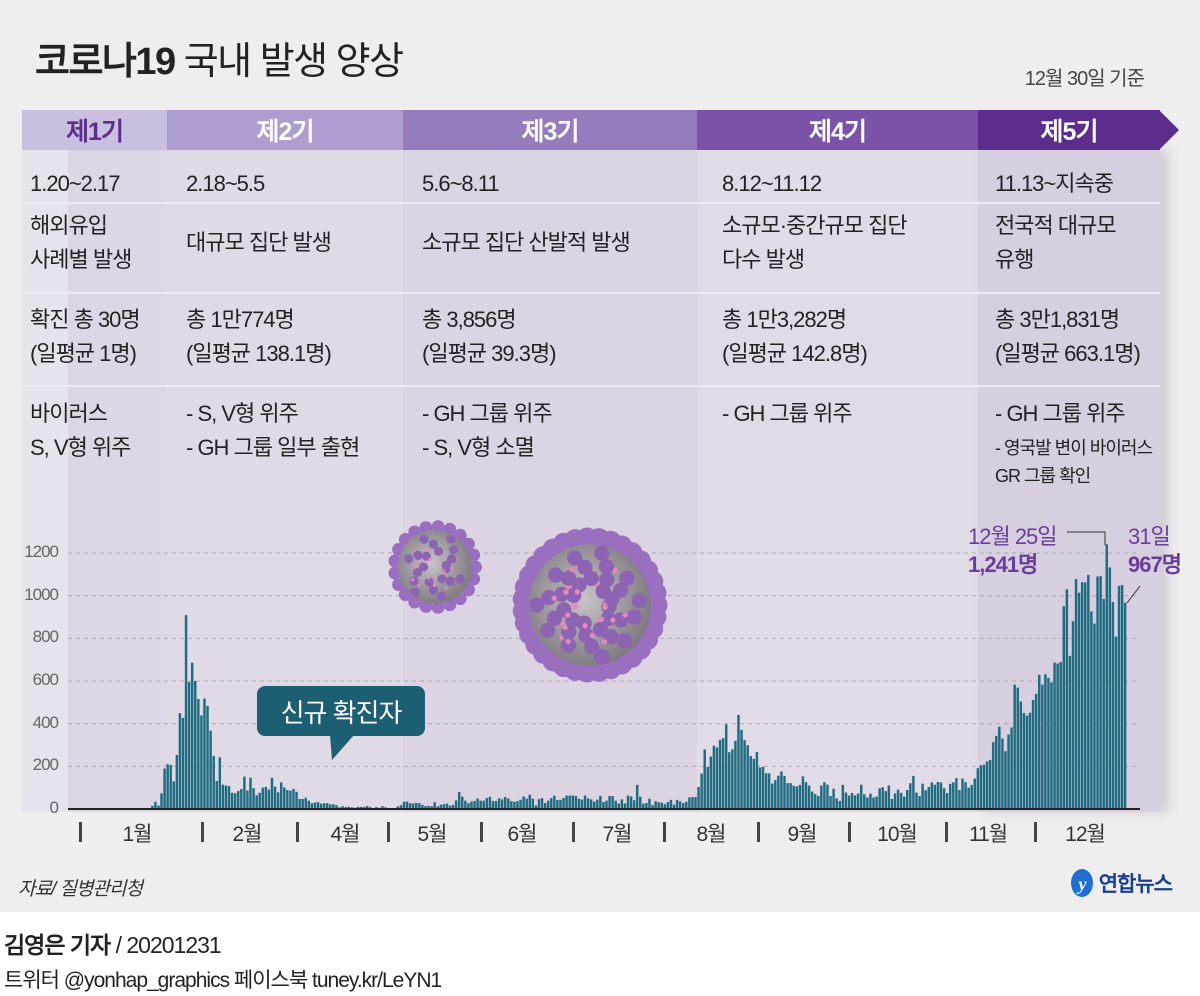 The image size is (1200, 996). What do you see at coordinates (80, 889) in the screenshot?
I see `source-text: 자료/ 질병관리청` at bounding box center [80, 889].